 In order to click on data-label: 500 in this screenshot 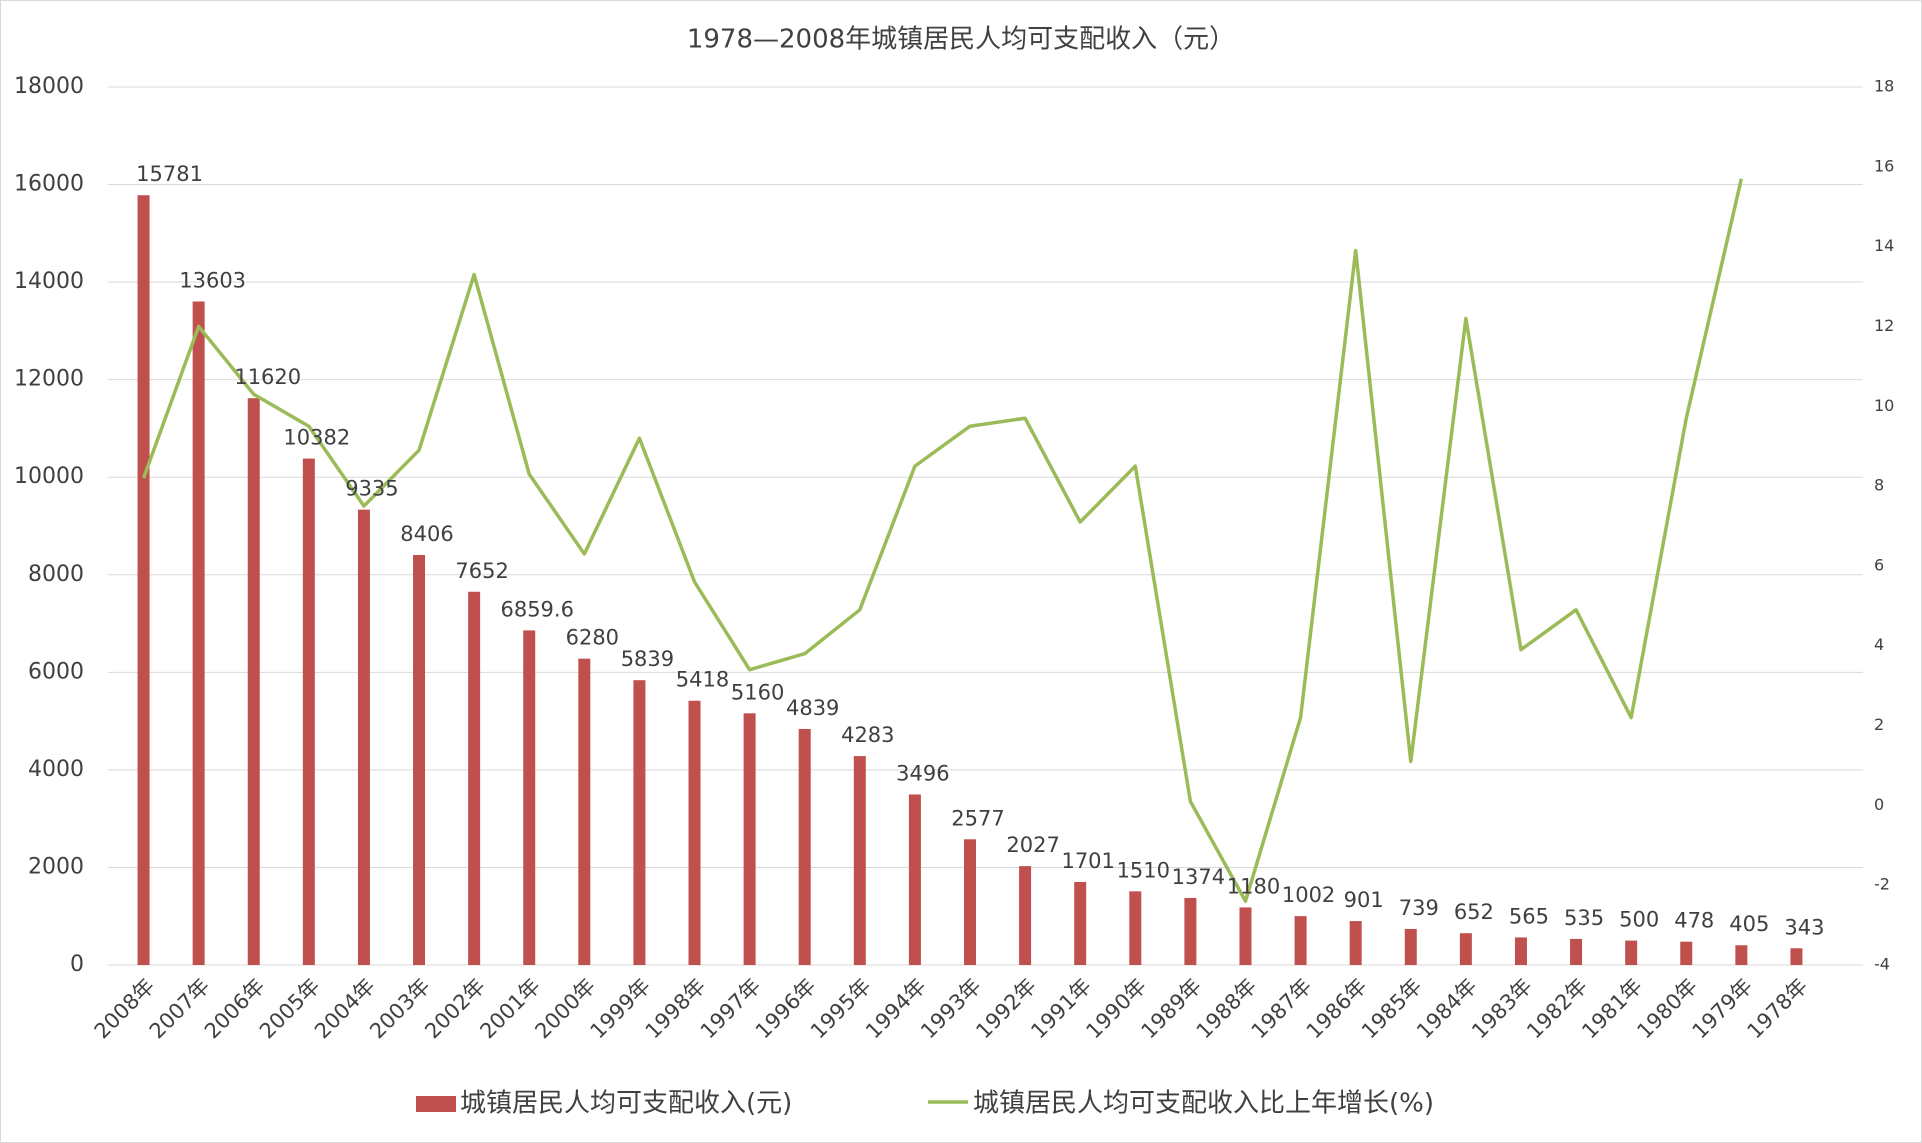, I will do `click(1639, 920)`.